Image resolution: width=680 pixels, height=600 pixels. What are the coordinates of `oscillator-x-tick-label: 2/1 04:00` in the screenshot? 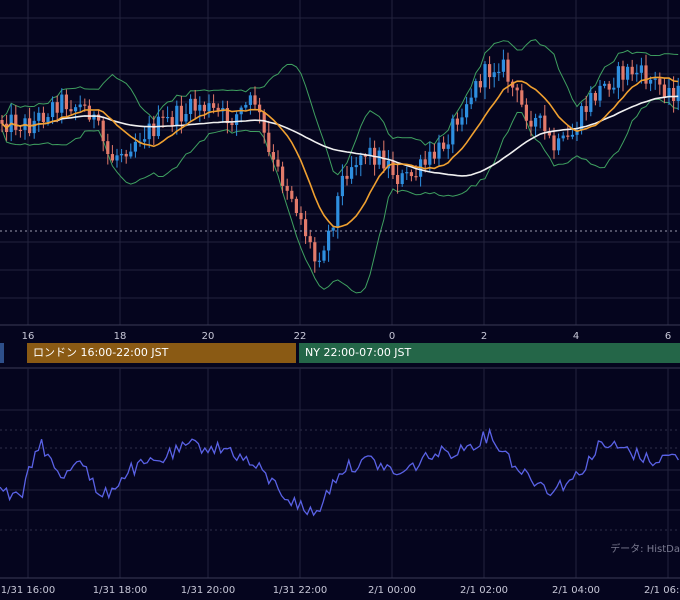 It's located at (576, 590).